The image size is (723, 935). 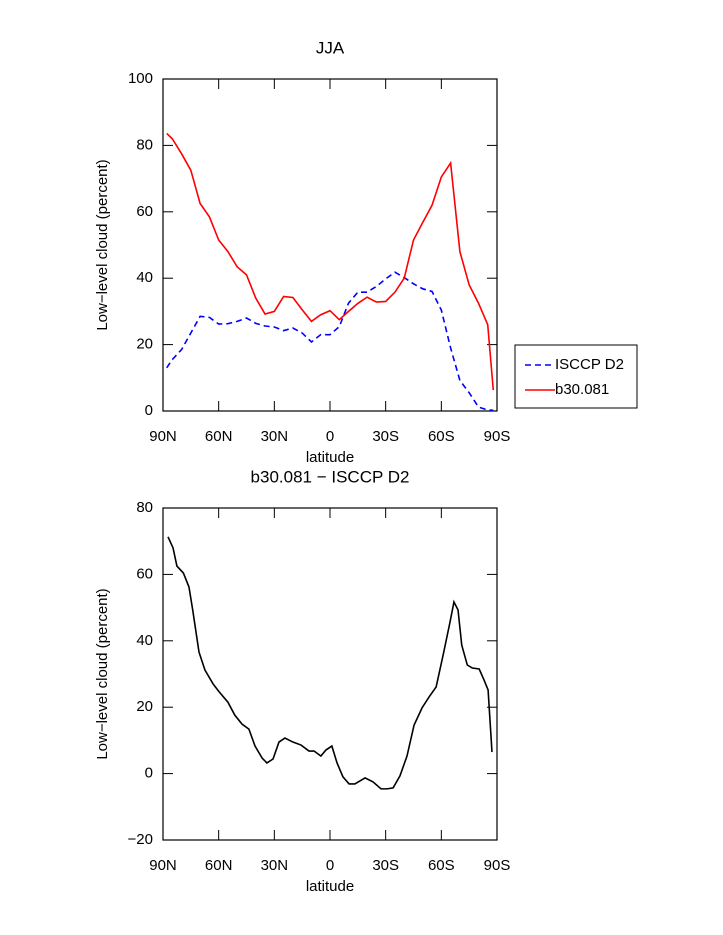 I want to click on legend-box, so click(x=576, y=376).